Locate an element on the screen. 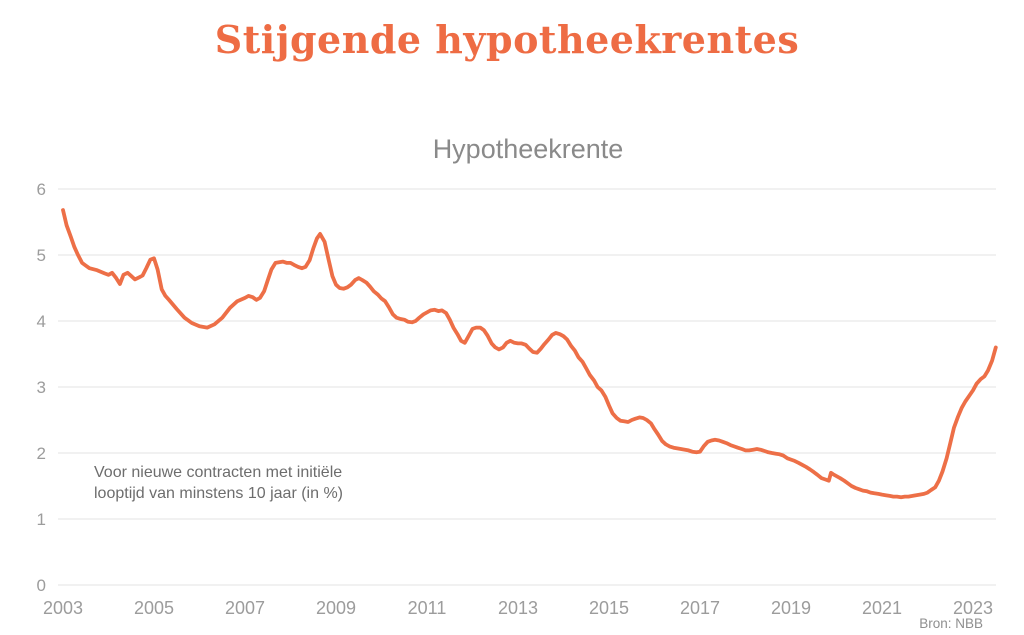  y-tick-label-4: 4 is located at coordinates (41, 321).